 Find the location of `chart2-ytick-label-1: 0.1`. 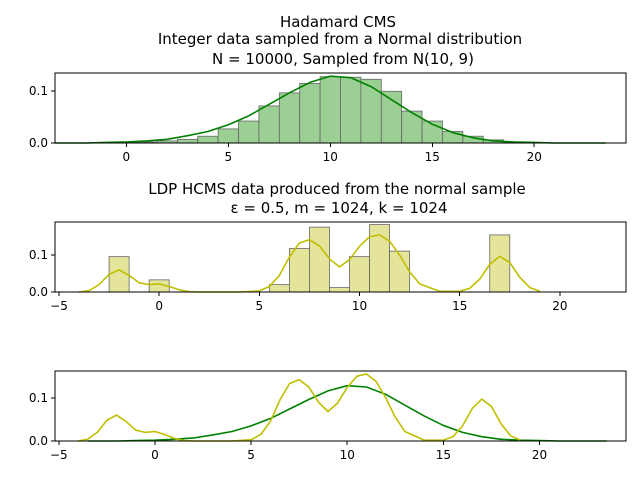

chart2-ytick-label-1: 0.1 is located at coordinates (38, 255).